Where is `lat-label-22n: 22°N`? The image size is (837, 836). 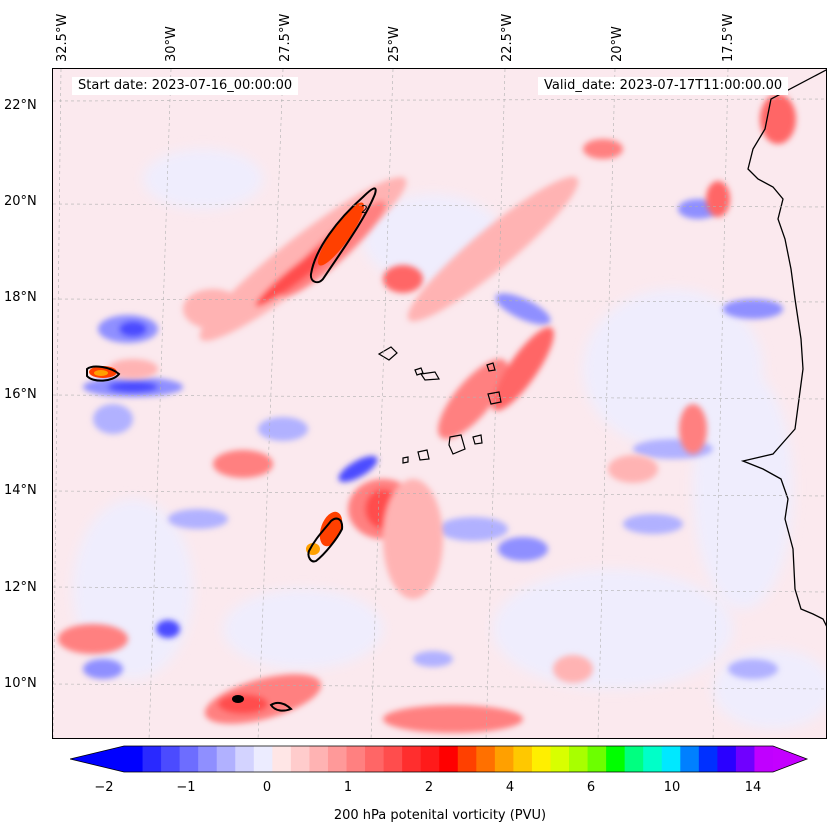 lat-label-22n: 22°N is located at coordinates (20, 105).